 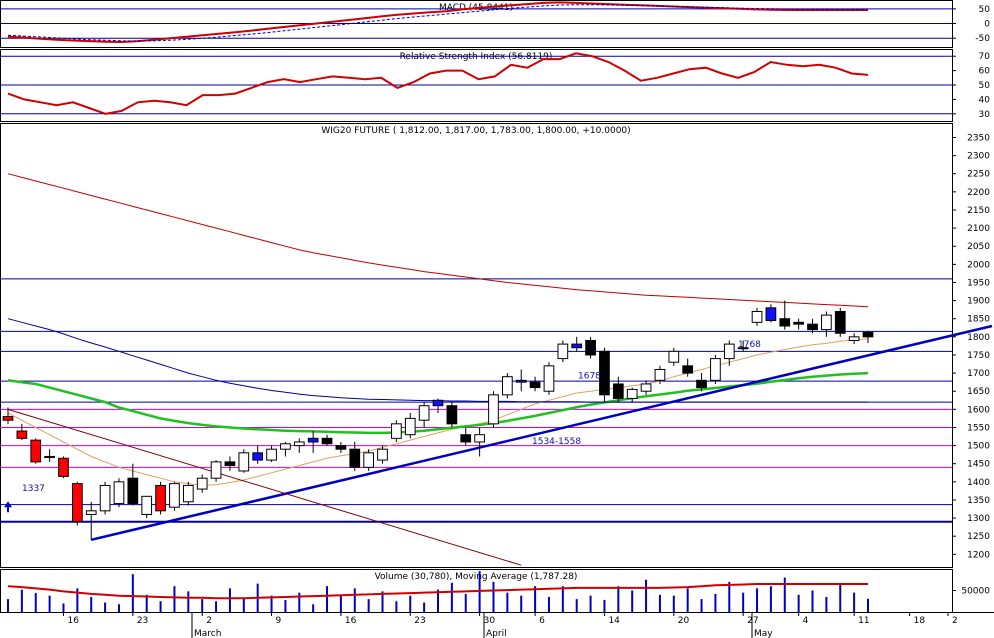 What do you see at coordinates (495, 22) in the screenshot?
I see `macd-panel: MACD (45.8441) 500-50` at bounding box center [495, 22].